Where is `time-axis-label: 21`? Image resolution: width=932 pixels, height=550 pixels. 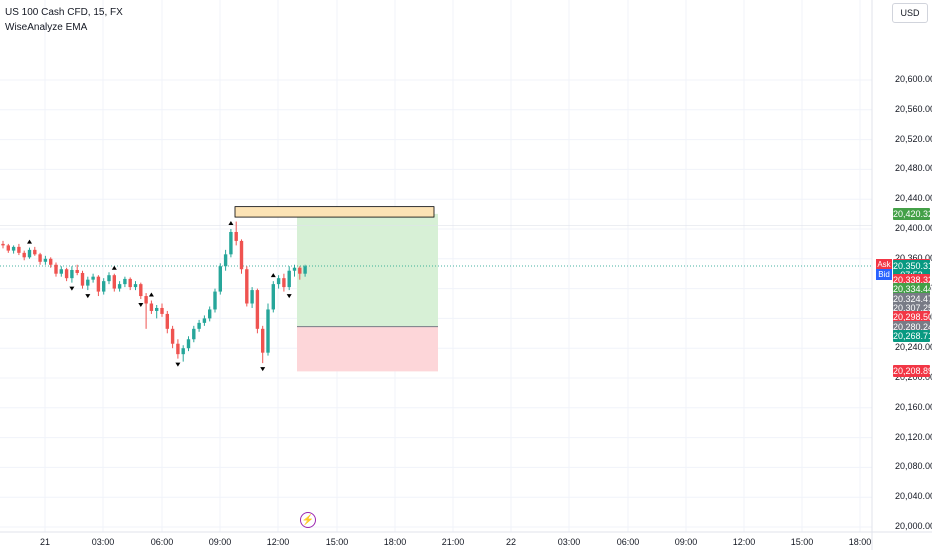 time-axis-label: 21 is located at coordinates (45, 542).